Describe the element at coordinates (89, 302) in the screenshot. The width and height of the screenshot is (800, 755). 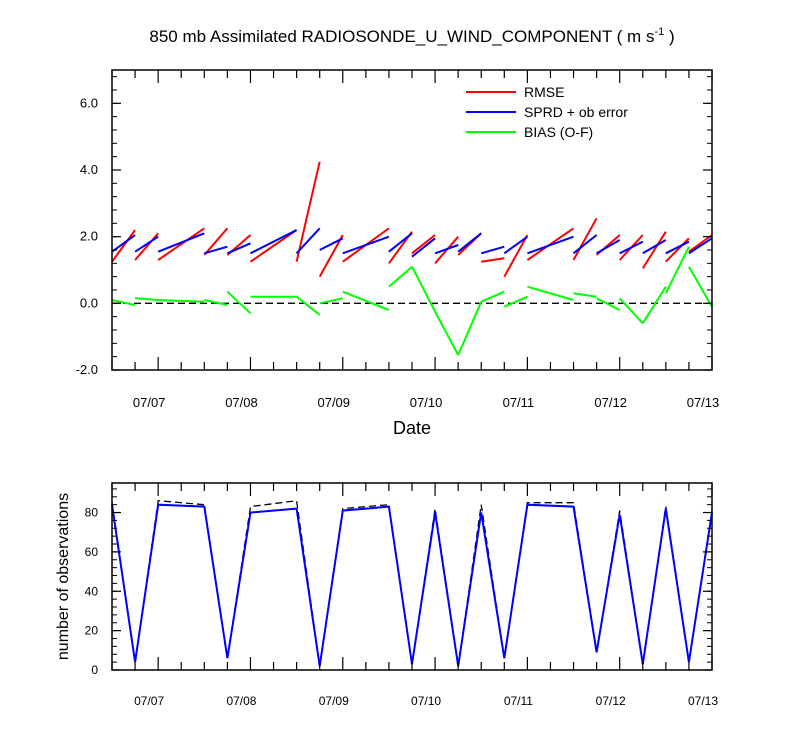
I see `y-tick-label: 0.0` at that location.